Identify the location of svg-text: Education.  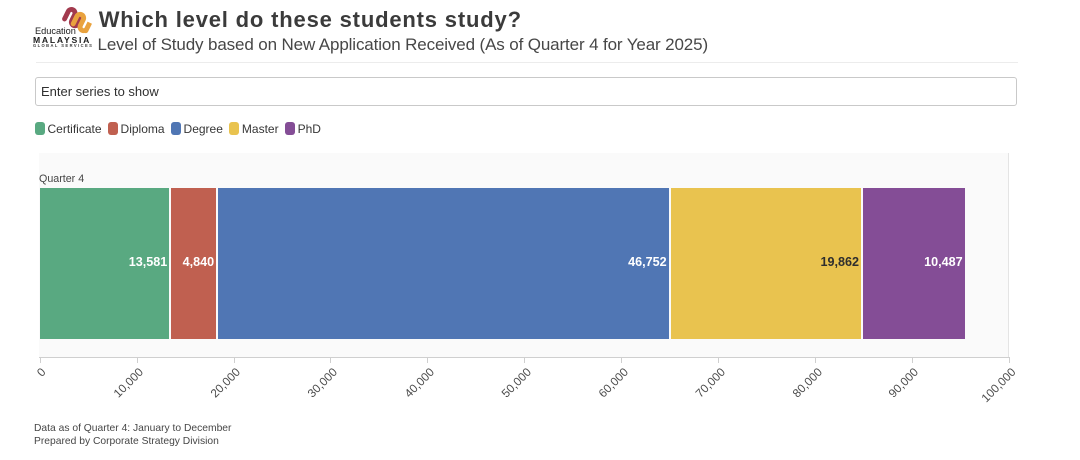
(55, 31).